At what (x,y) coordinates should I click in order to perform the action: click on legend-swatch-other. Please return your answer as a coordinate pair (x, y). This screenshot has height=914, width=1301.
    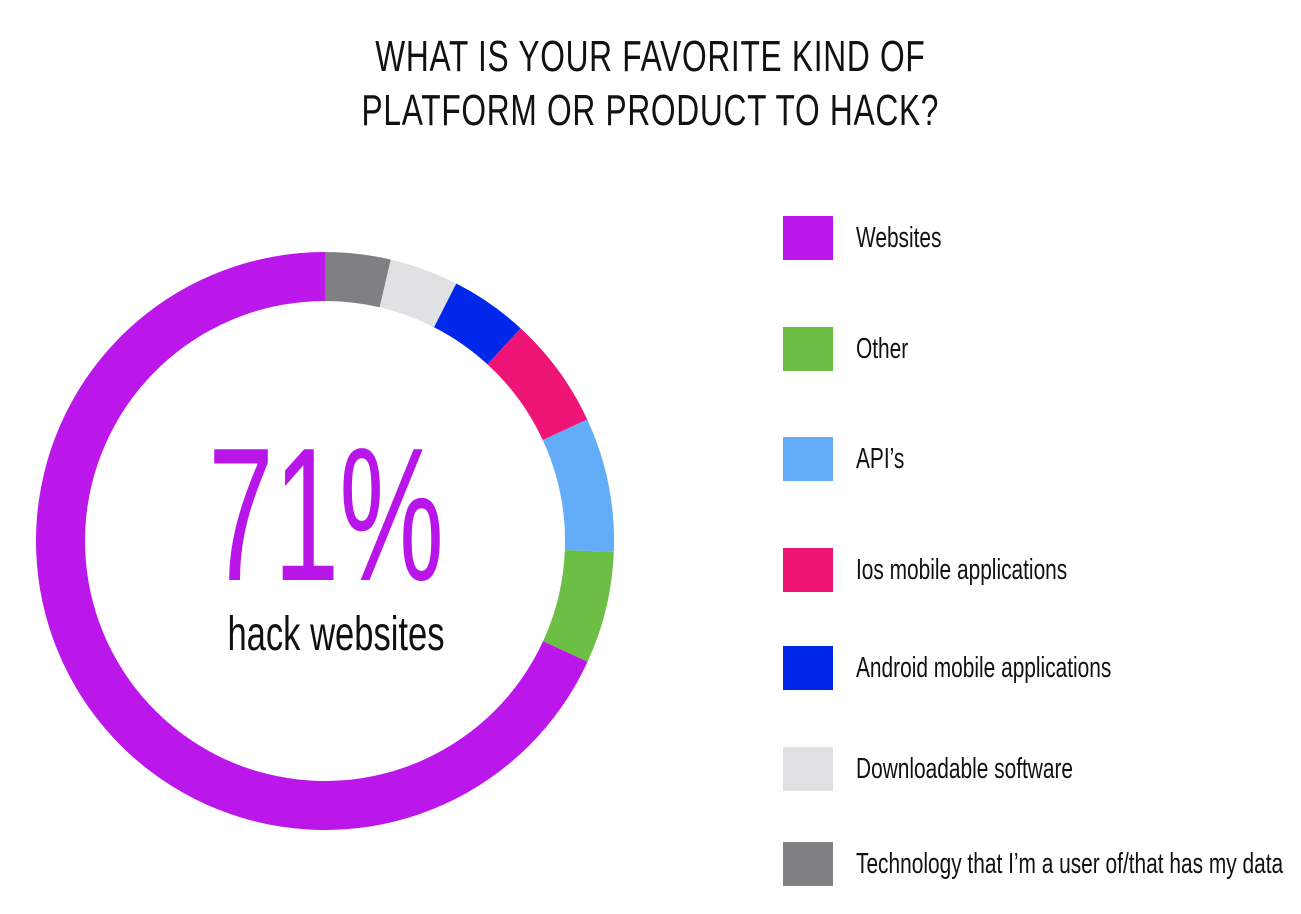
    Looking at the image, I should click on (808, 349).